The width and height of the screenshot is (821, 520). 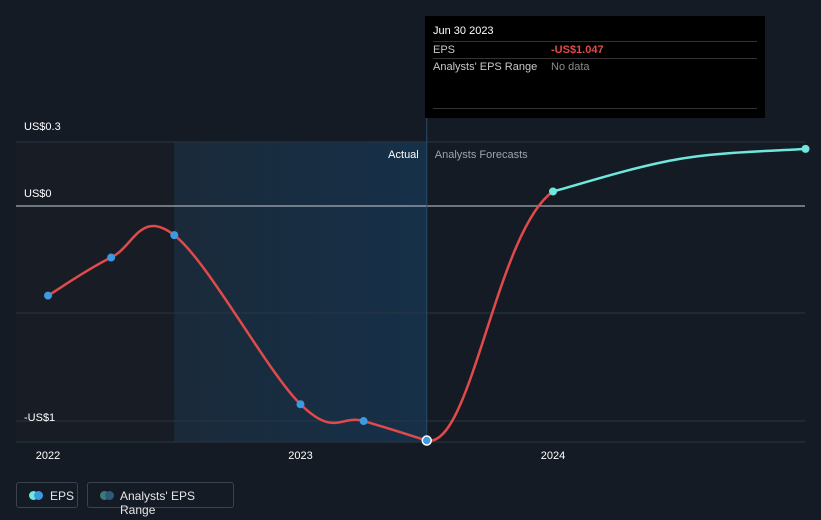 I want to click on y-tick-label: US$0.3, so click(x=42, y=127).